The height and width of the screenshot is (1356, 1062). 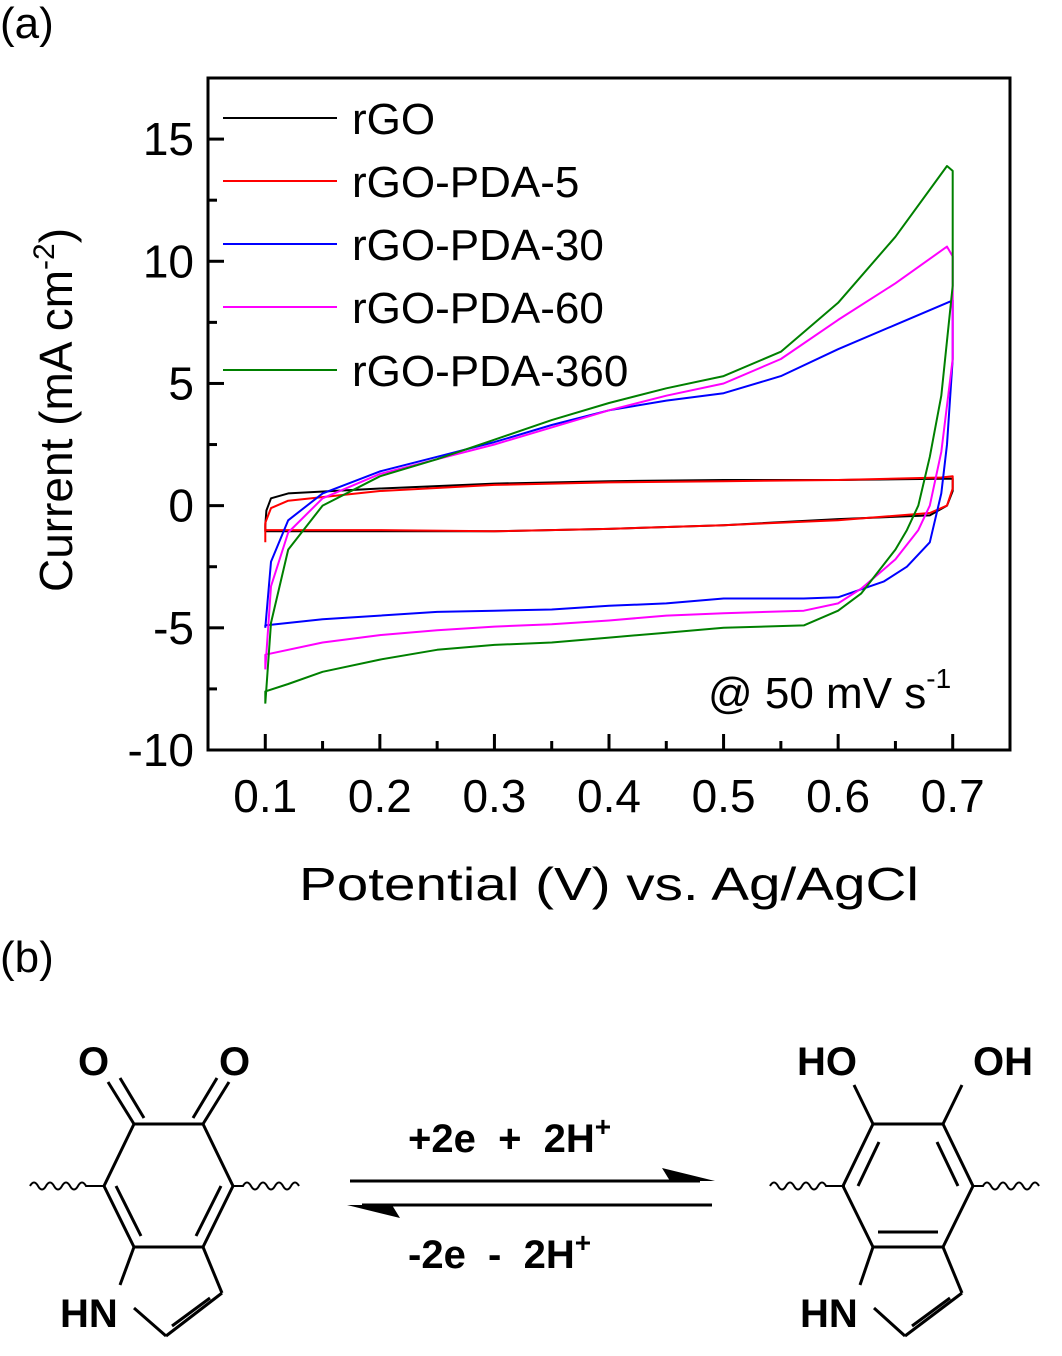 I want to click on y-tick-label: 5, so click(x=181, y=383).